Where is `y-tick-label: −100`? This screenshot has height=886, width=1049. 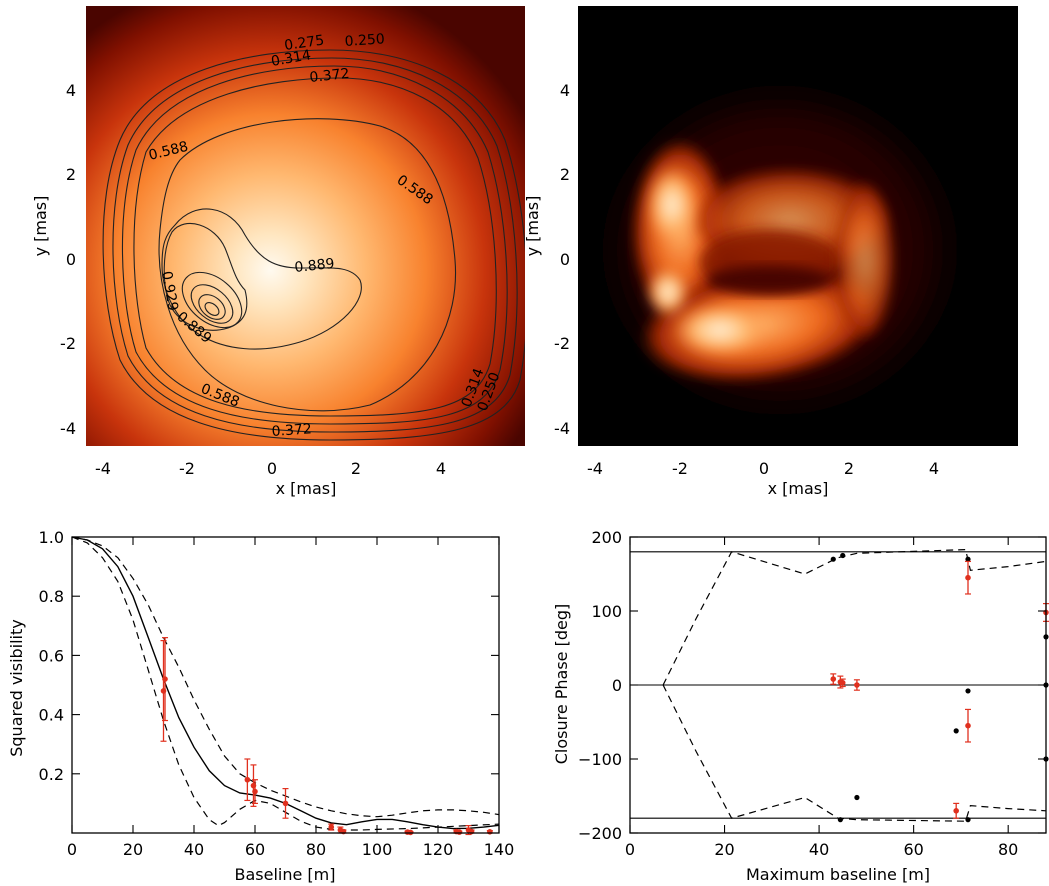
y-tick-label: −100 is located at coordinates (600, 759).